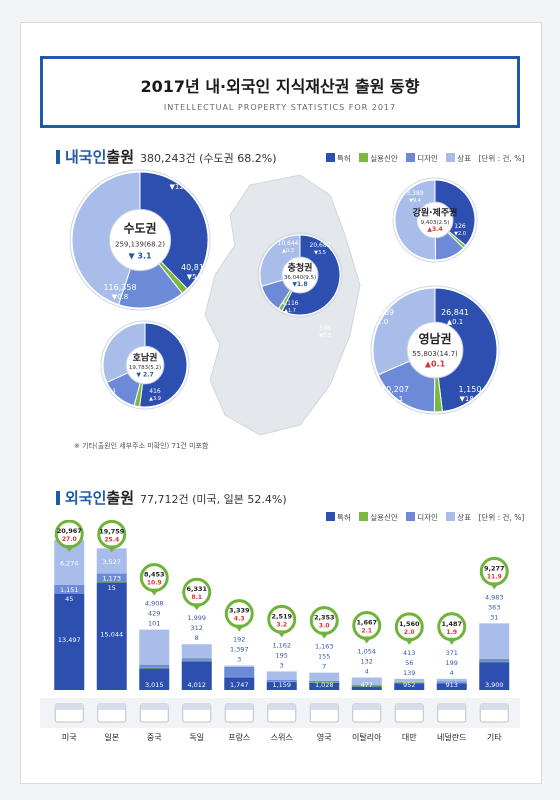  Describe the element at coordinates (50, 192) in the screenshot. I see `slice-change-patent: ▼4.1` at that location.